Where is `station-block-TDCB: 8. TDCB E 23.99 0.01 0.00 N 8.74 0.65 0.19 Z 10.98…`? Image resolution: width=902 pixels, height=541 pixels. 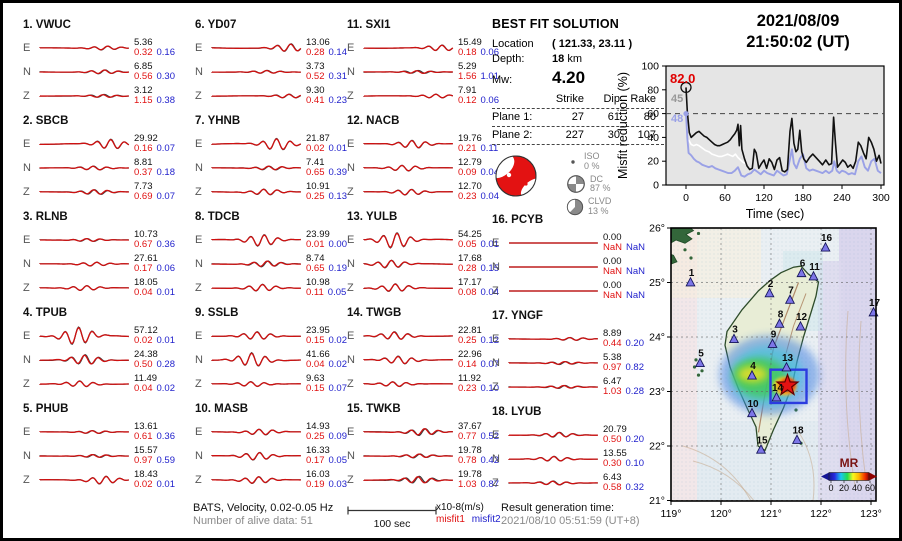 station-block-TDCB: 8. TDCB E 23.99 0.01 0.00 N 8.74 0.65 0.19 Z 10.98… is located at coordinates (279, 255).